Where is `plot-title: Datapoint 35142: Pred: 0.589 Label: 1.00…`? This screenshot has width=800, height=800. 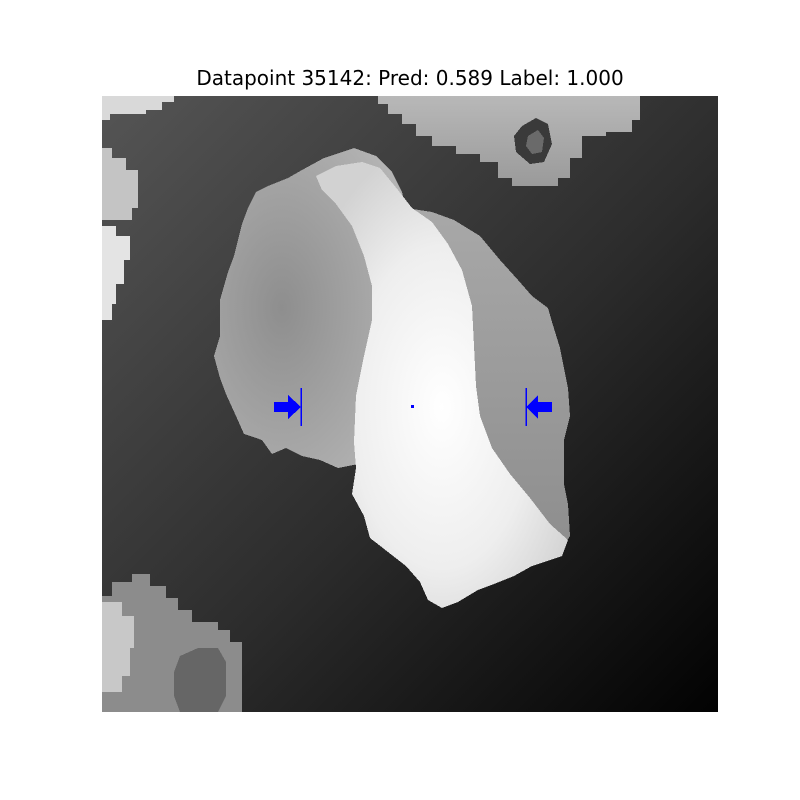 plot-title: Datapoint 35142: Pred: 0.589 Label: 1.00… is located at coordinates (410, 78).